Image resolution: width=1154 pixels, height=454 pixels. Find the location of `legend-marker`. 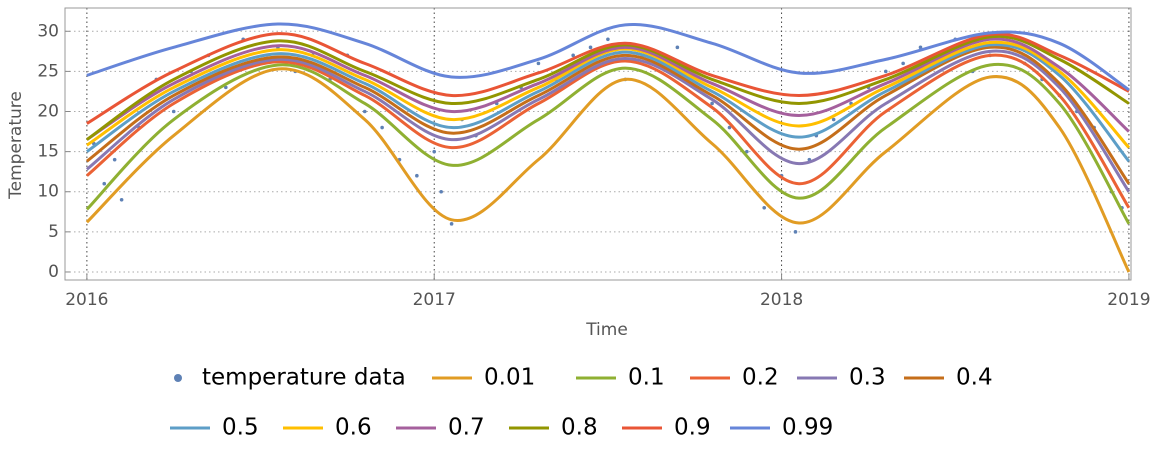

legend-marker is located at coordinates (178, 378).